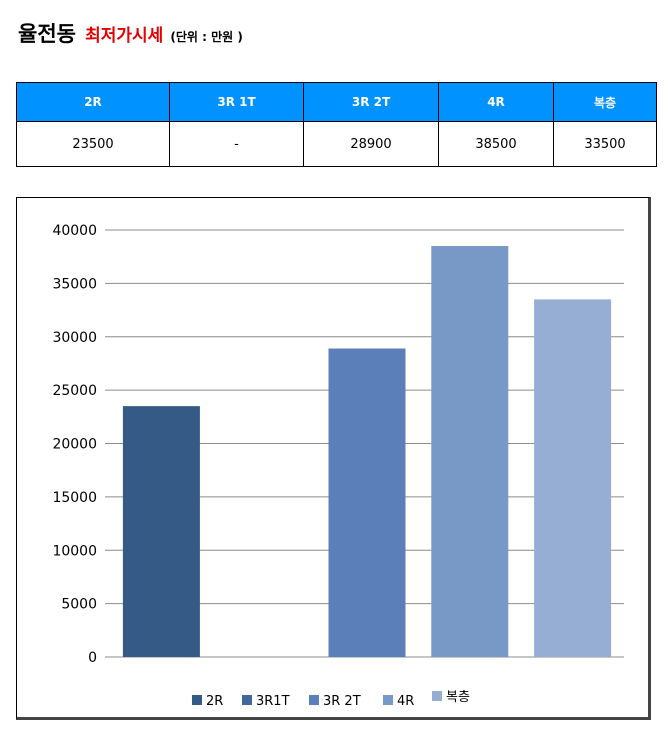  Describe the element at coordinates (496, 102) in the screenshot. I see `header-cell-4r: 4R` at that location.